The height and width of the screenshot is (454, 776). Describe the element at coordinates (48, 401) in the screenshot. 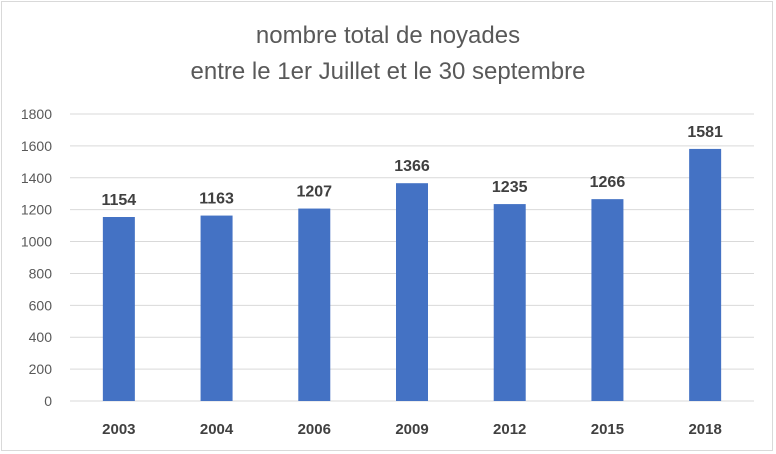

I see `y-tick-label: 0` at that location.